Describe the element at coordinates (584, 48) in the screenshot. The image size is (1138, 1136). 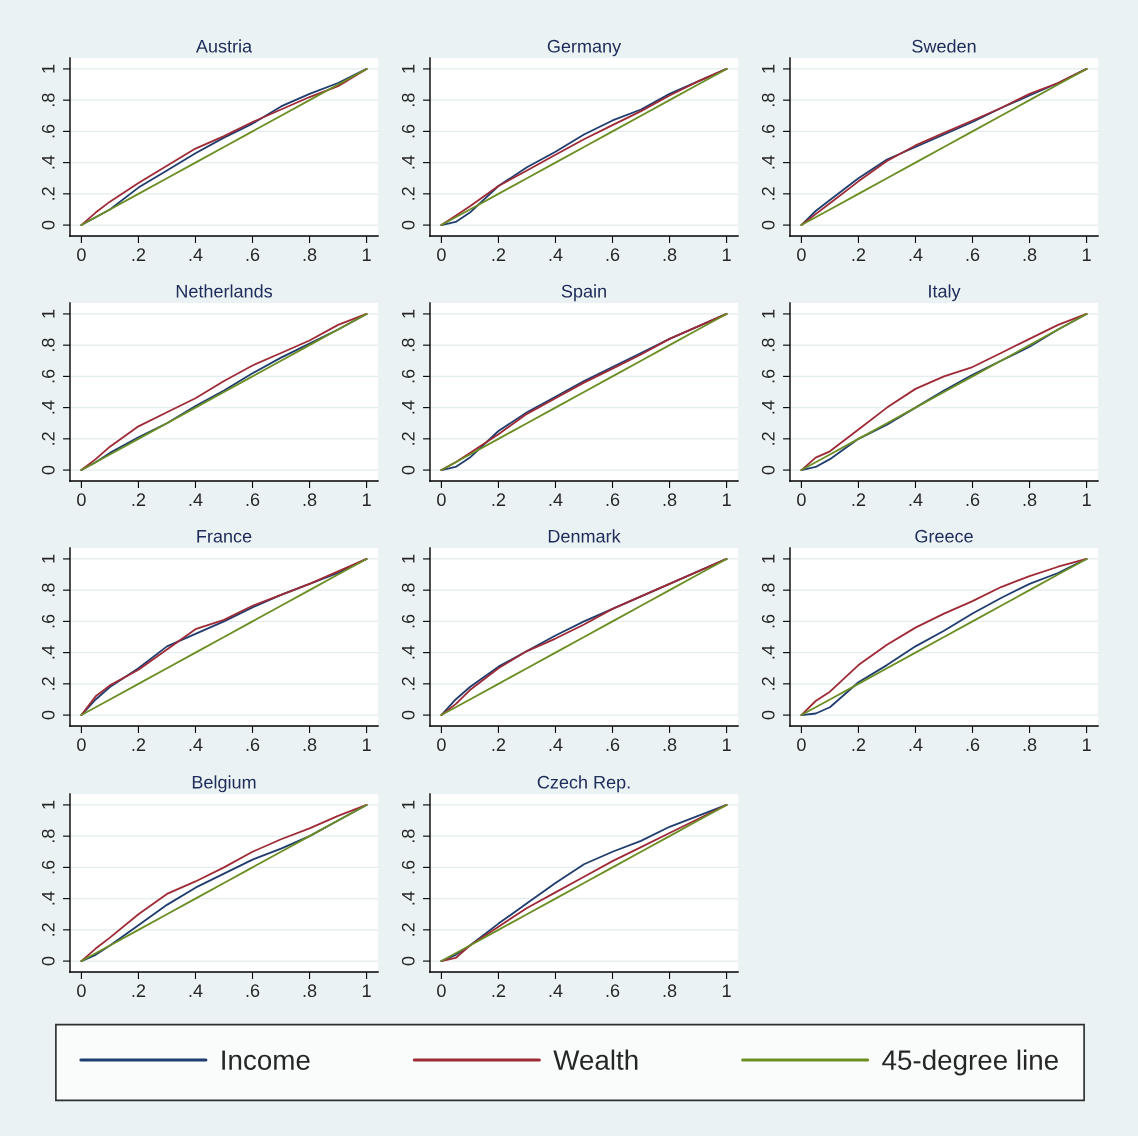
I see `chart-title: Germany` at that location.